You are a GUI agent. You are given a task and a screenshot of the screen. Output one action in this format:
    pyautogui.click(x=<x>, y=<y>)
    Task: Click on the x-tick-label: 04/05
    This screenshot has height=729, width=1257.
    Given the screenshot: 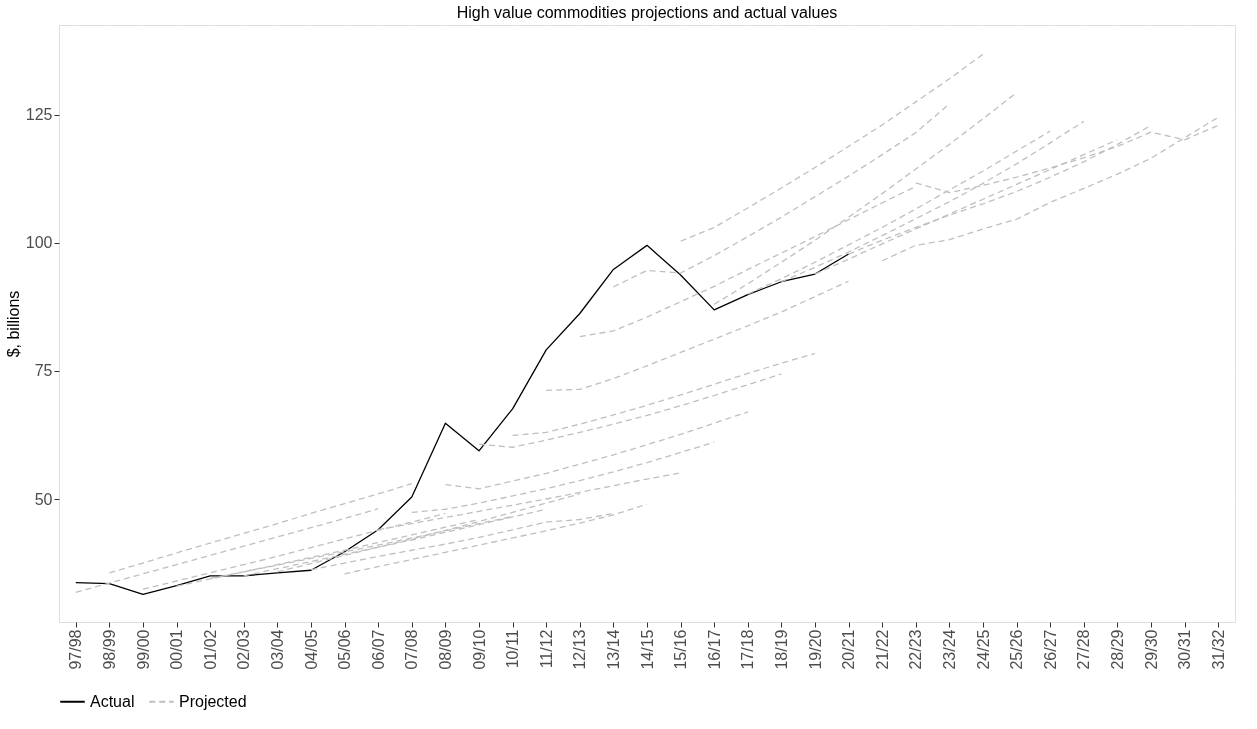 What is the action you would take?
    pyautogui.click(x=311, y=649)
    